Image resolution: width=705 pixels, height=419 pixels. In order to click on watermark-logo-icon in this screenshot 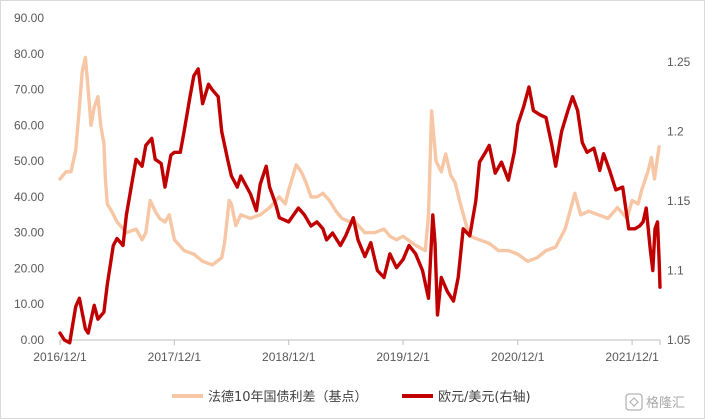, I will do `click(634, 402)`.